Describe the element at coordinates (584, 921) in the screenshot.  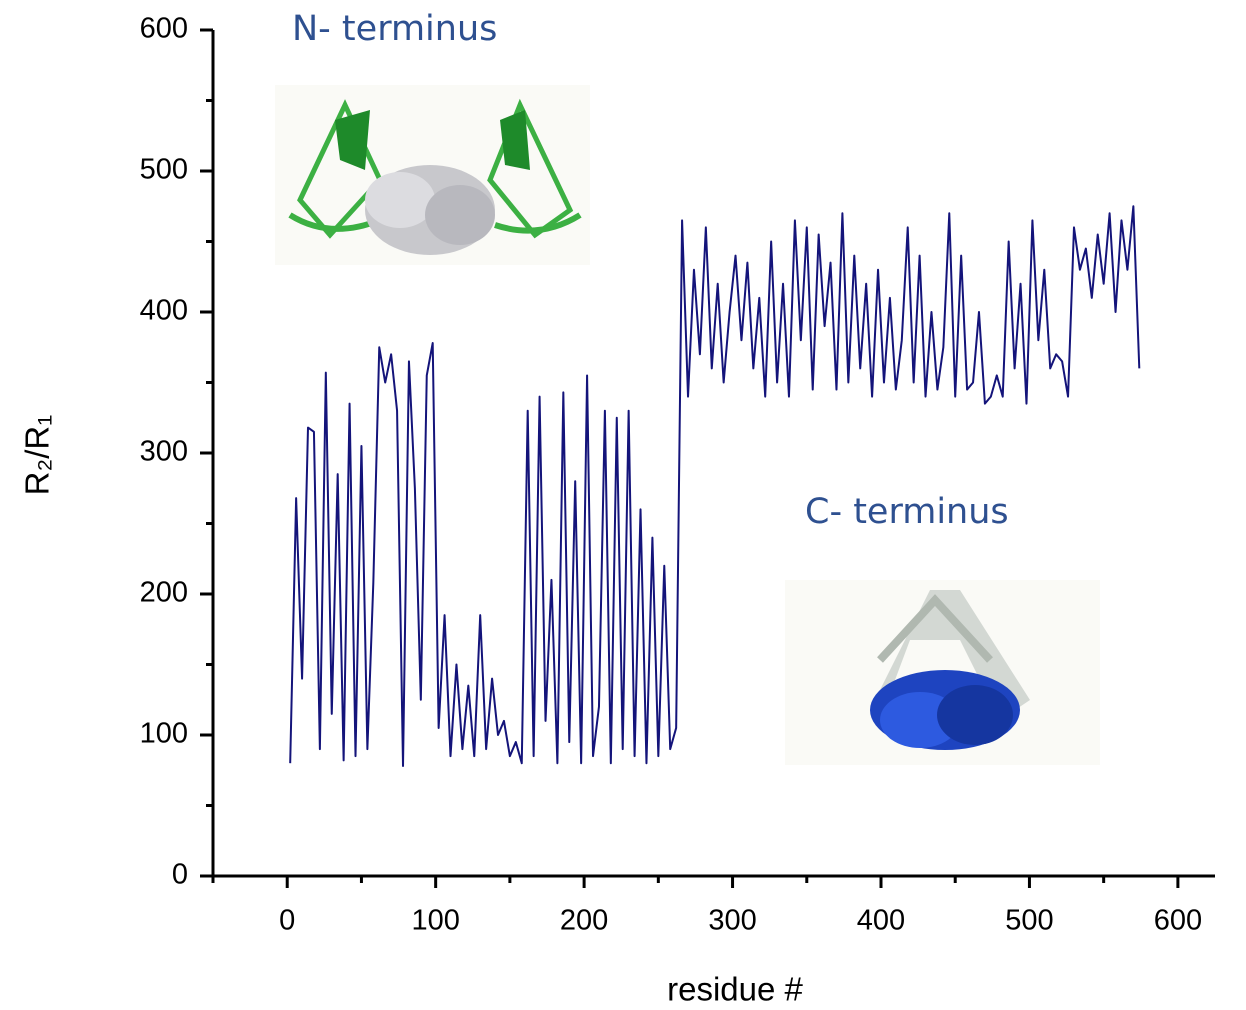
I see `x-tick-label: 200` at that location.